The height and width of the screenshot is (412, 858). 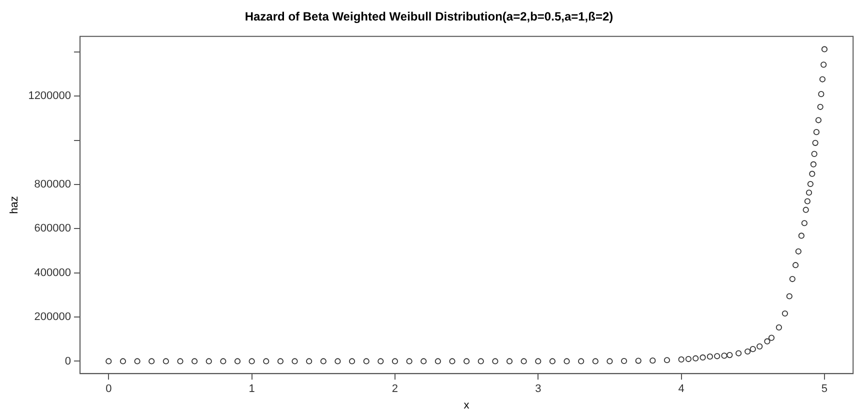 I want to click on y-tick-label: 1200000, so click(x=50, y=96).